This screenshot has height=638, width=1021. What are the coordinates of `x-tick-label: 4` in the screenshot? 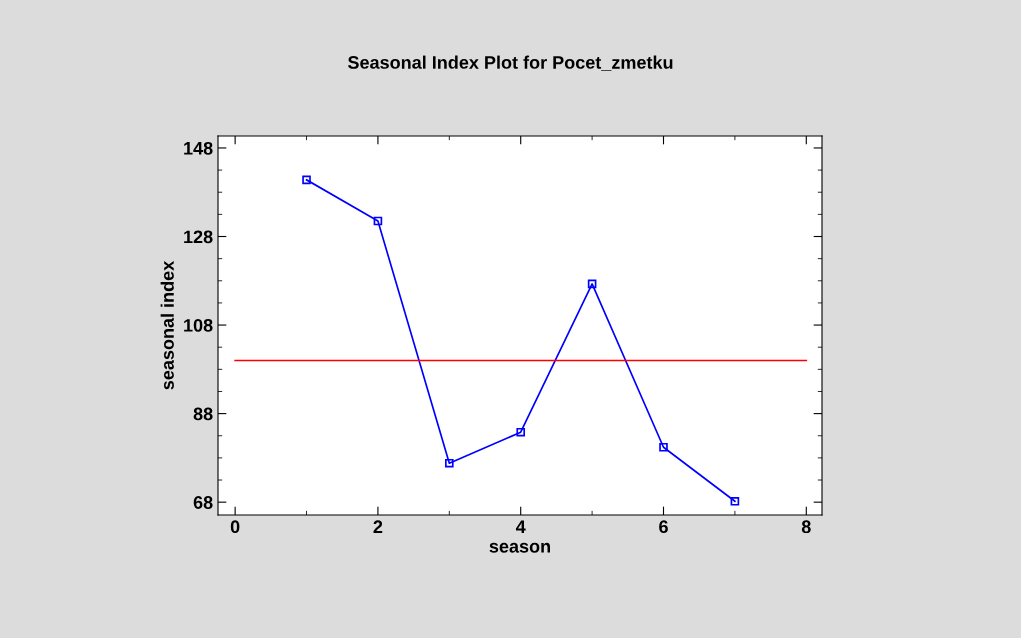 It's located at (520, 526).